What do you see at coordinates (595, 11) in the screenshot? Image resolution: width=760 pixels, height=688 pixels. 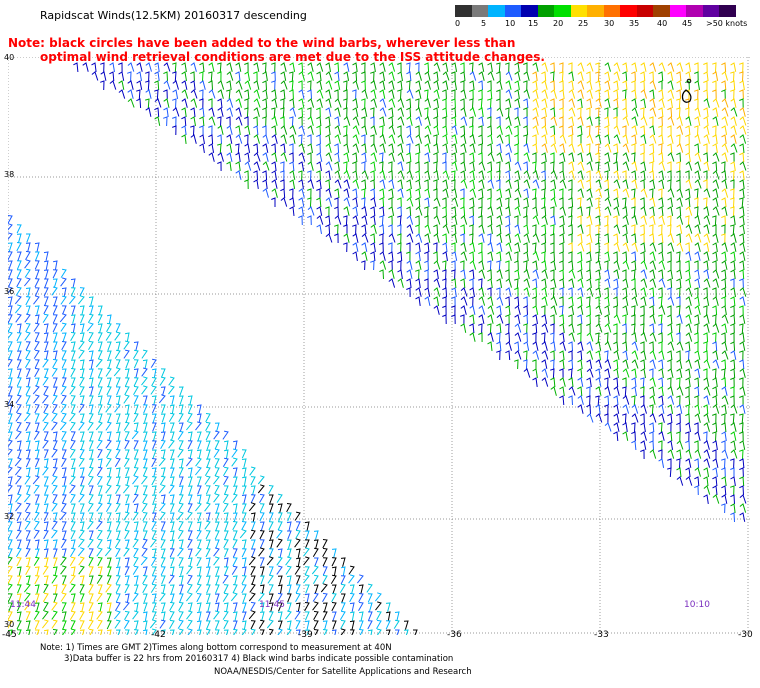 I see `legend-swatch` at bounding box center [595, 11].